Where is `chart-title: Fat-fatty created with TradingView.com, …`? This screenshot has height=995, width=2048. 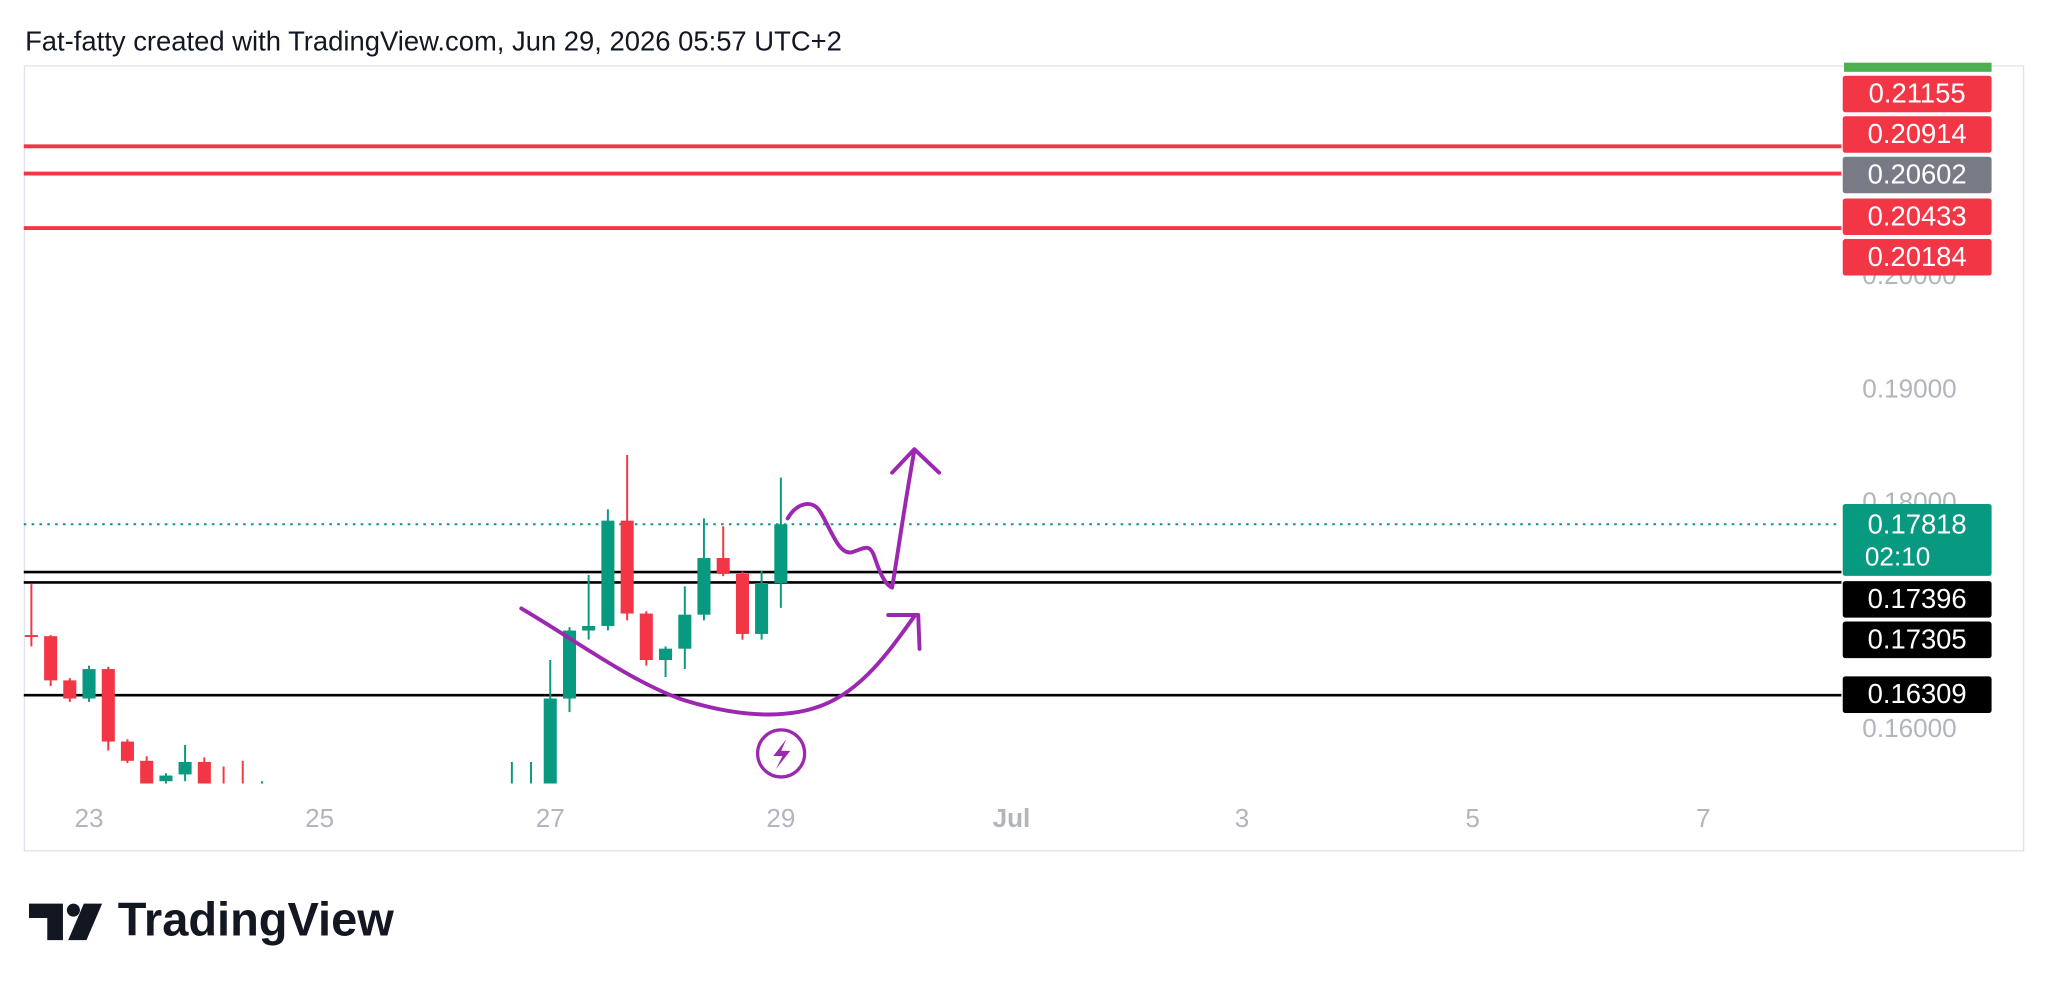
chart-title: Fat-fatty created with TradingView.com, … is located at coordinates (433, 40).